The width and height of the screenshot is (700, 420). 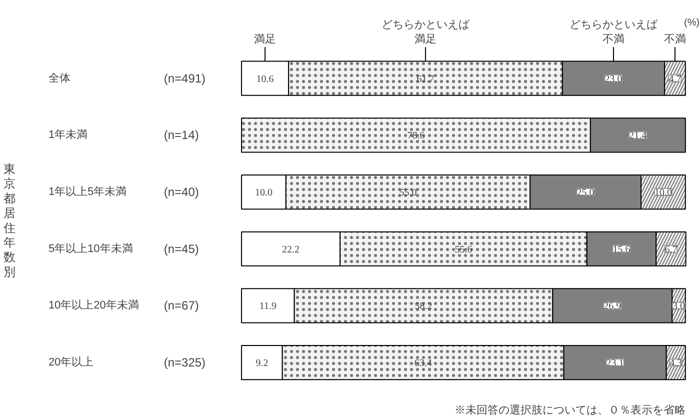 What do you see at coordinates (123, 305) in the screenshot?
I see `category-label: 10年以上20年未満 (n=67)` at bounding box center [123, 305].